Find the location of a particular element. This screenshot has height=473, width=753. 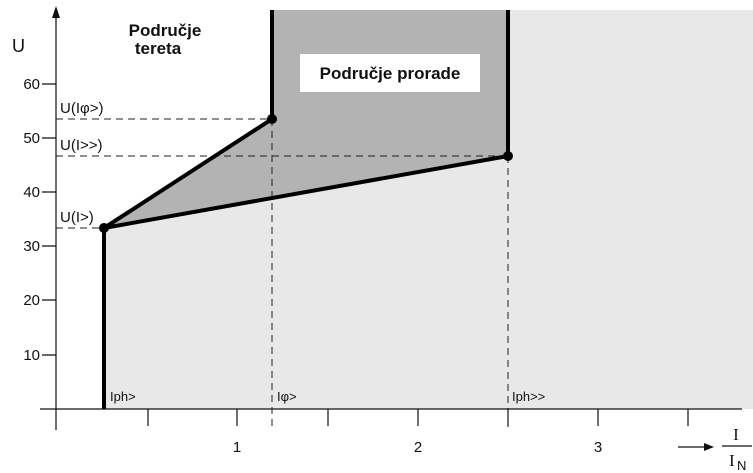

y-tick-label: 30 is located at coordinates (31, 246).